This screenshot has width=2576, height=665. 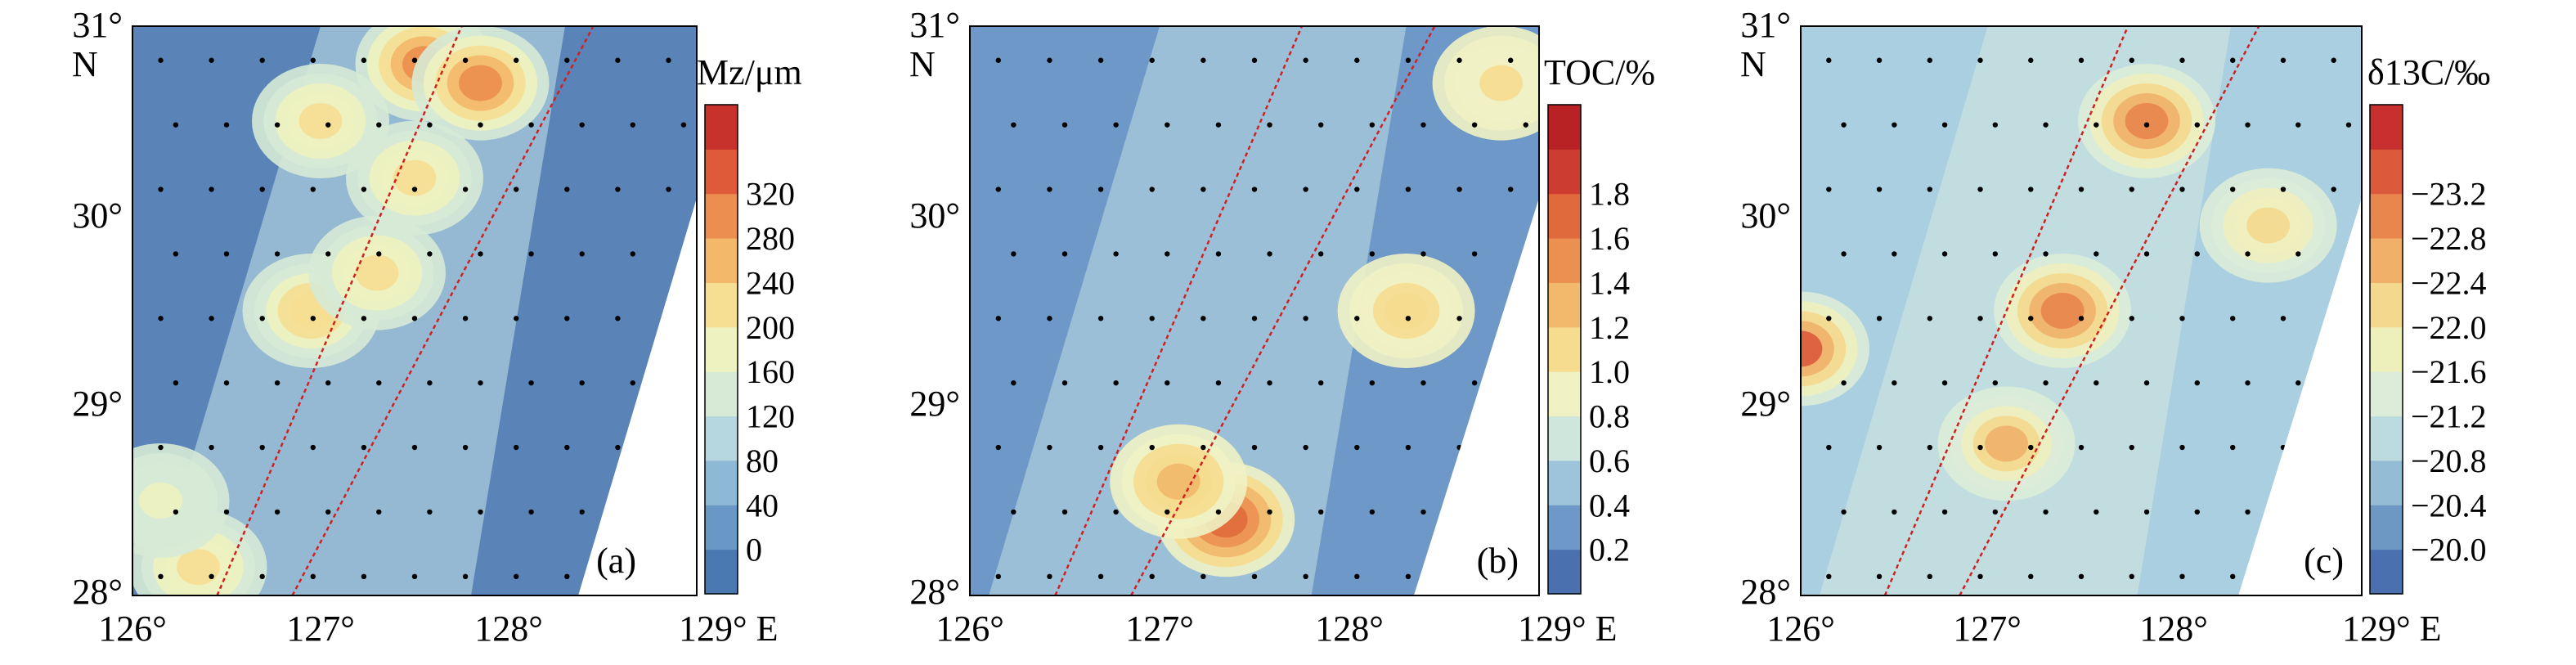 What do you see at coordinates (1406, 311) in the screenshot?
I see `hotspot-ring` at bounding box center [1406, 311].